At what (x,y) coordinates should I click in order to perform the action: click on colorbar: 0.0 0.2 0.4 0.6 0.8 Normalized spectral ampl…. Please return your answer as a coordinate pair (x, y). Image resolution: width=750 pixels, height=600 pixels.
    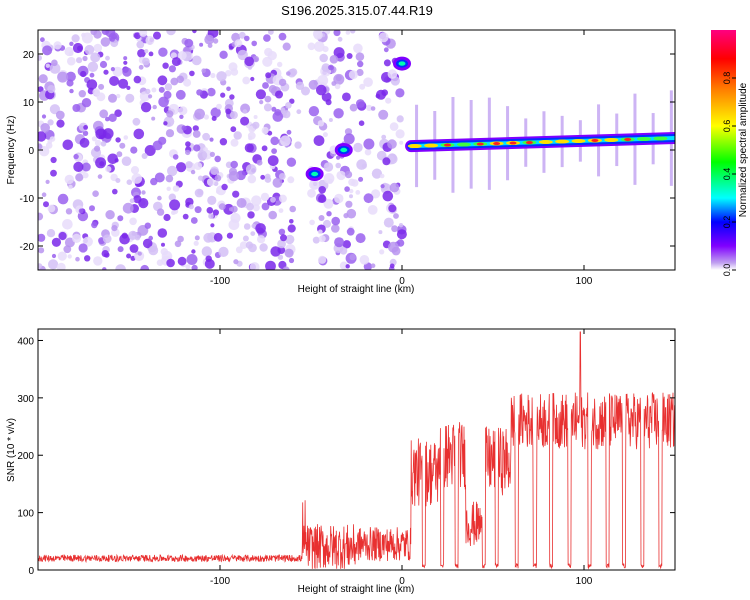
    Looking at the image, I should click on (730, 153).